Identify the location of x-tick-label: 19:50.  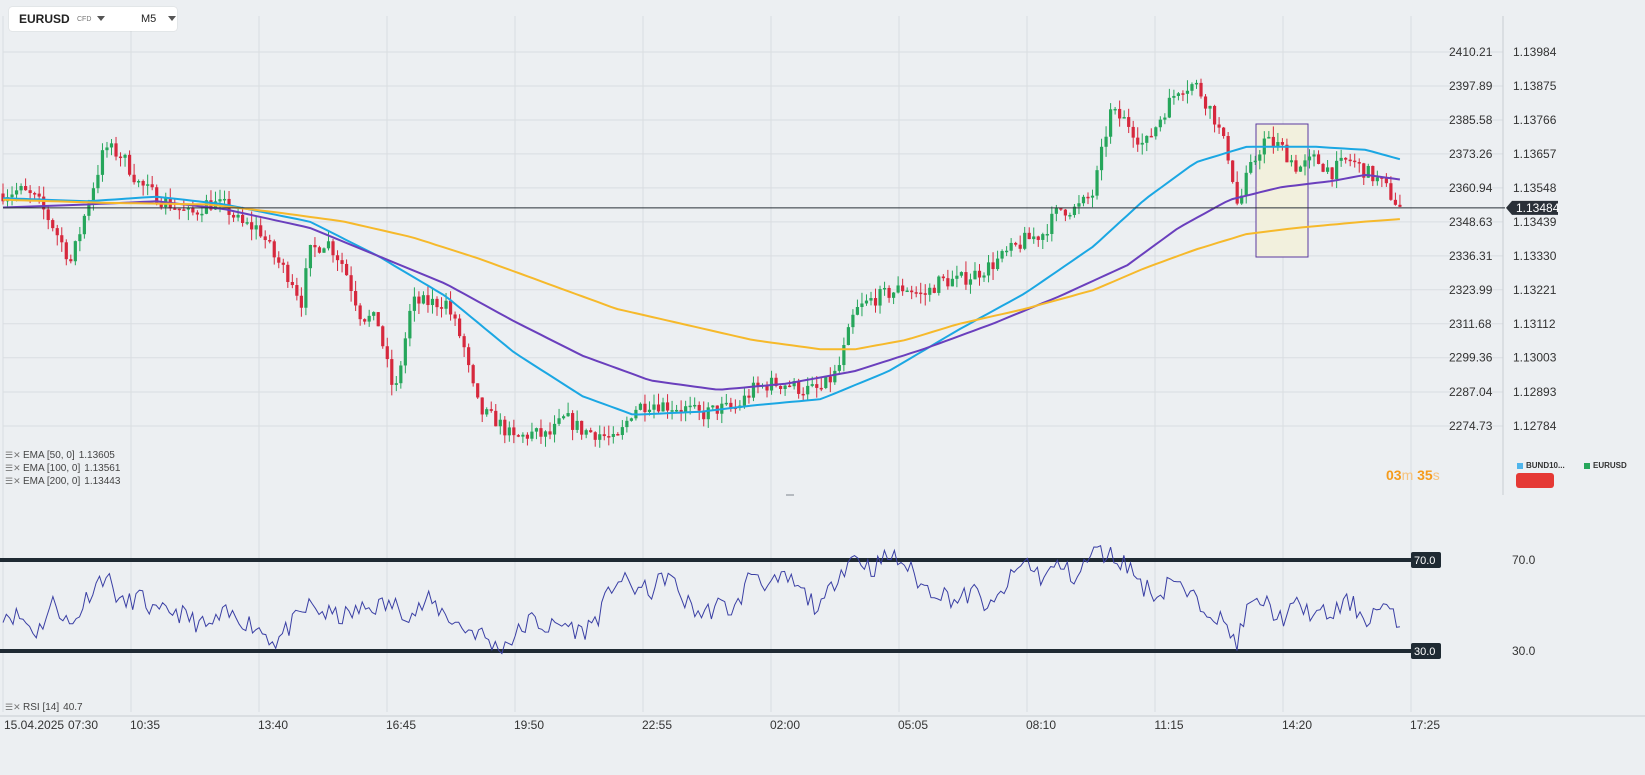
(529, 725).